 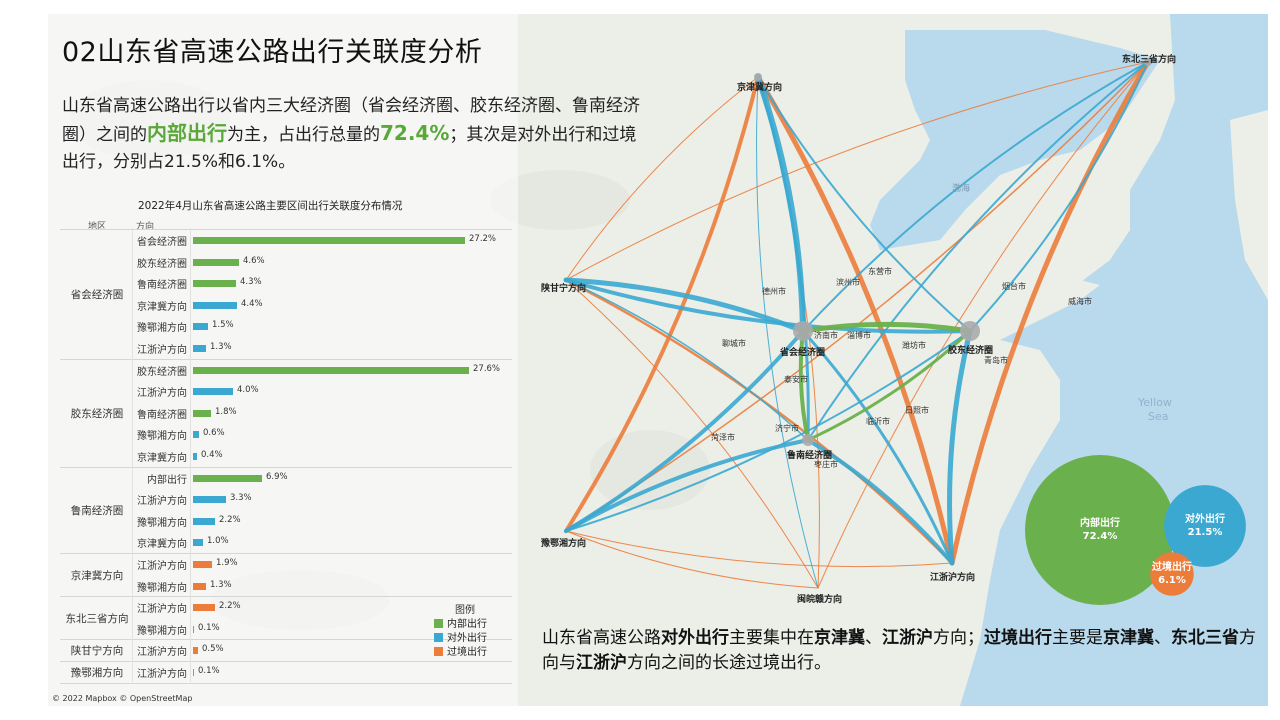 What do you see at coordinates (270, 206) in the screenshot?
I see `chart-title: 2022年4月山东省高速公路主要区间出行关联度分布情况` at bounding box center [270, 206].